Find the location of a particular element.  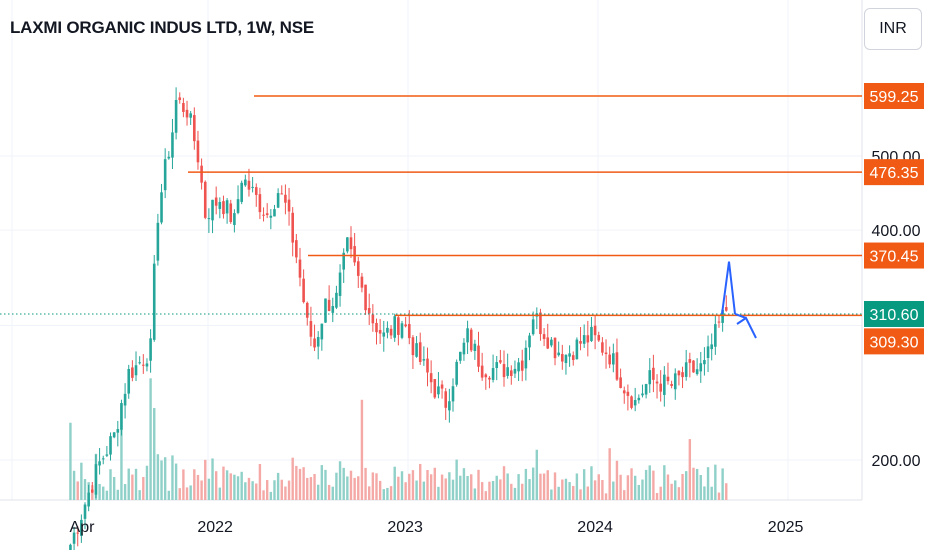

chart-title: LAXMI ORGANIC INDUS LTD, 1W, NSE is located at coordinates (162, 27).